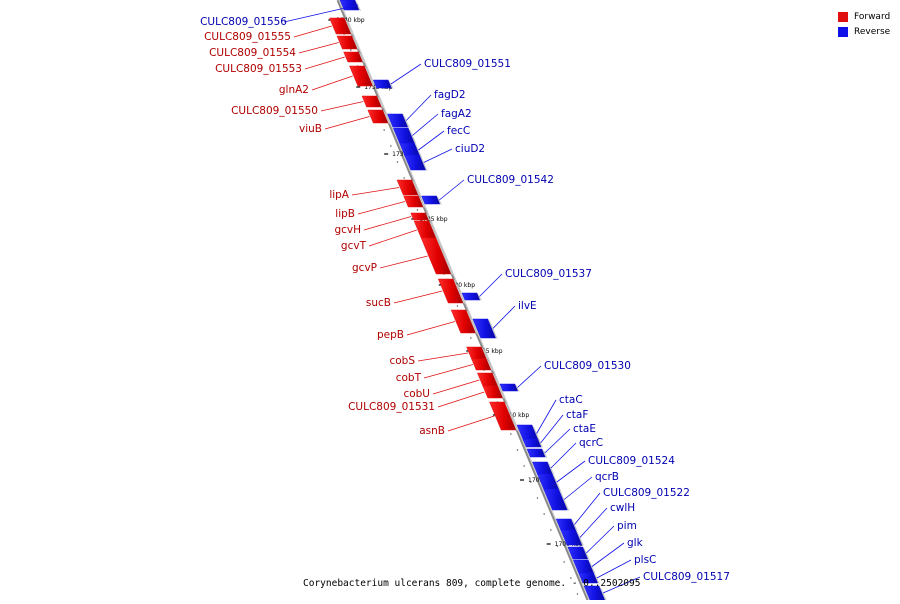 The width and height of the screenshot is (900, 604). I want to click on gene-label-cobt: cobT, so click(409, 378).